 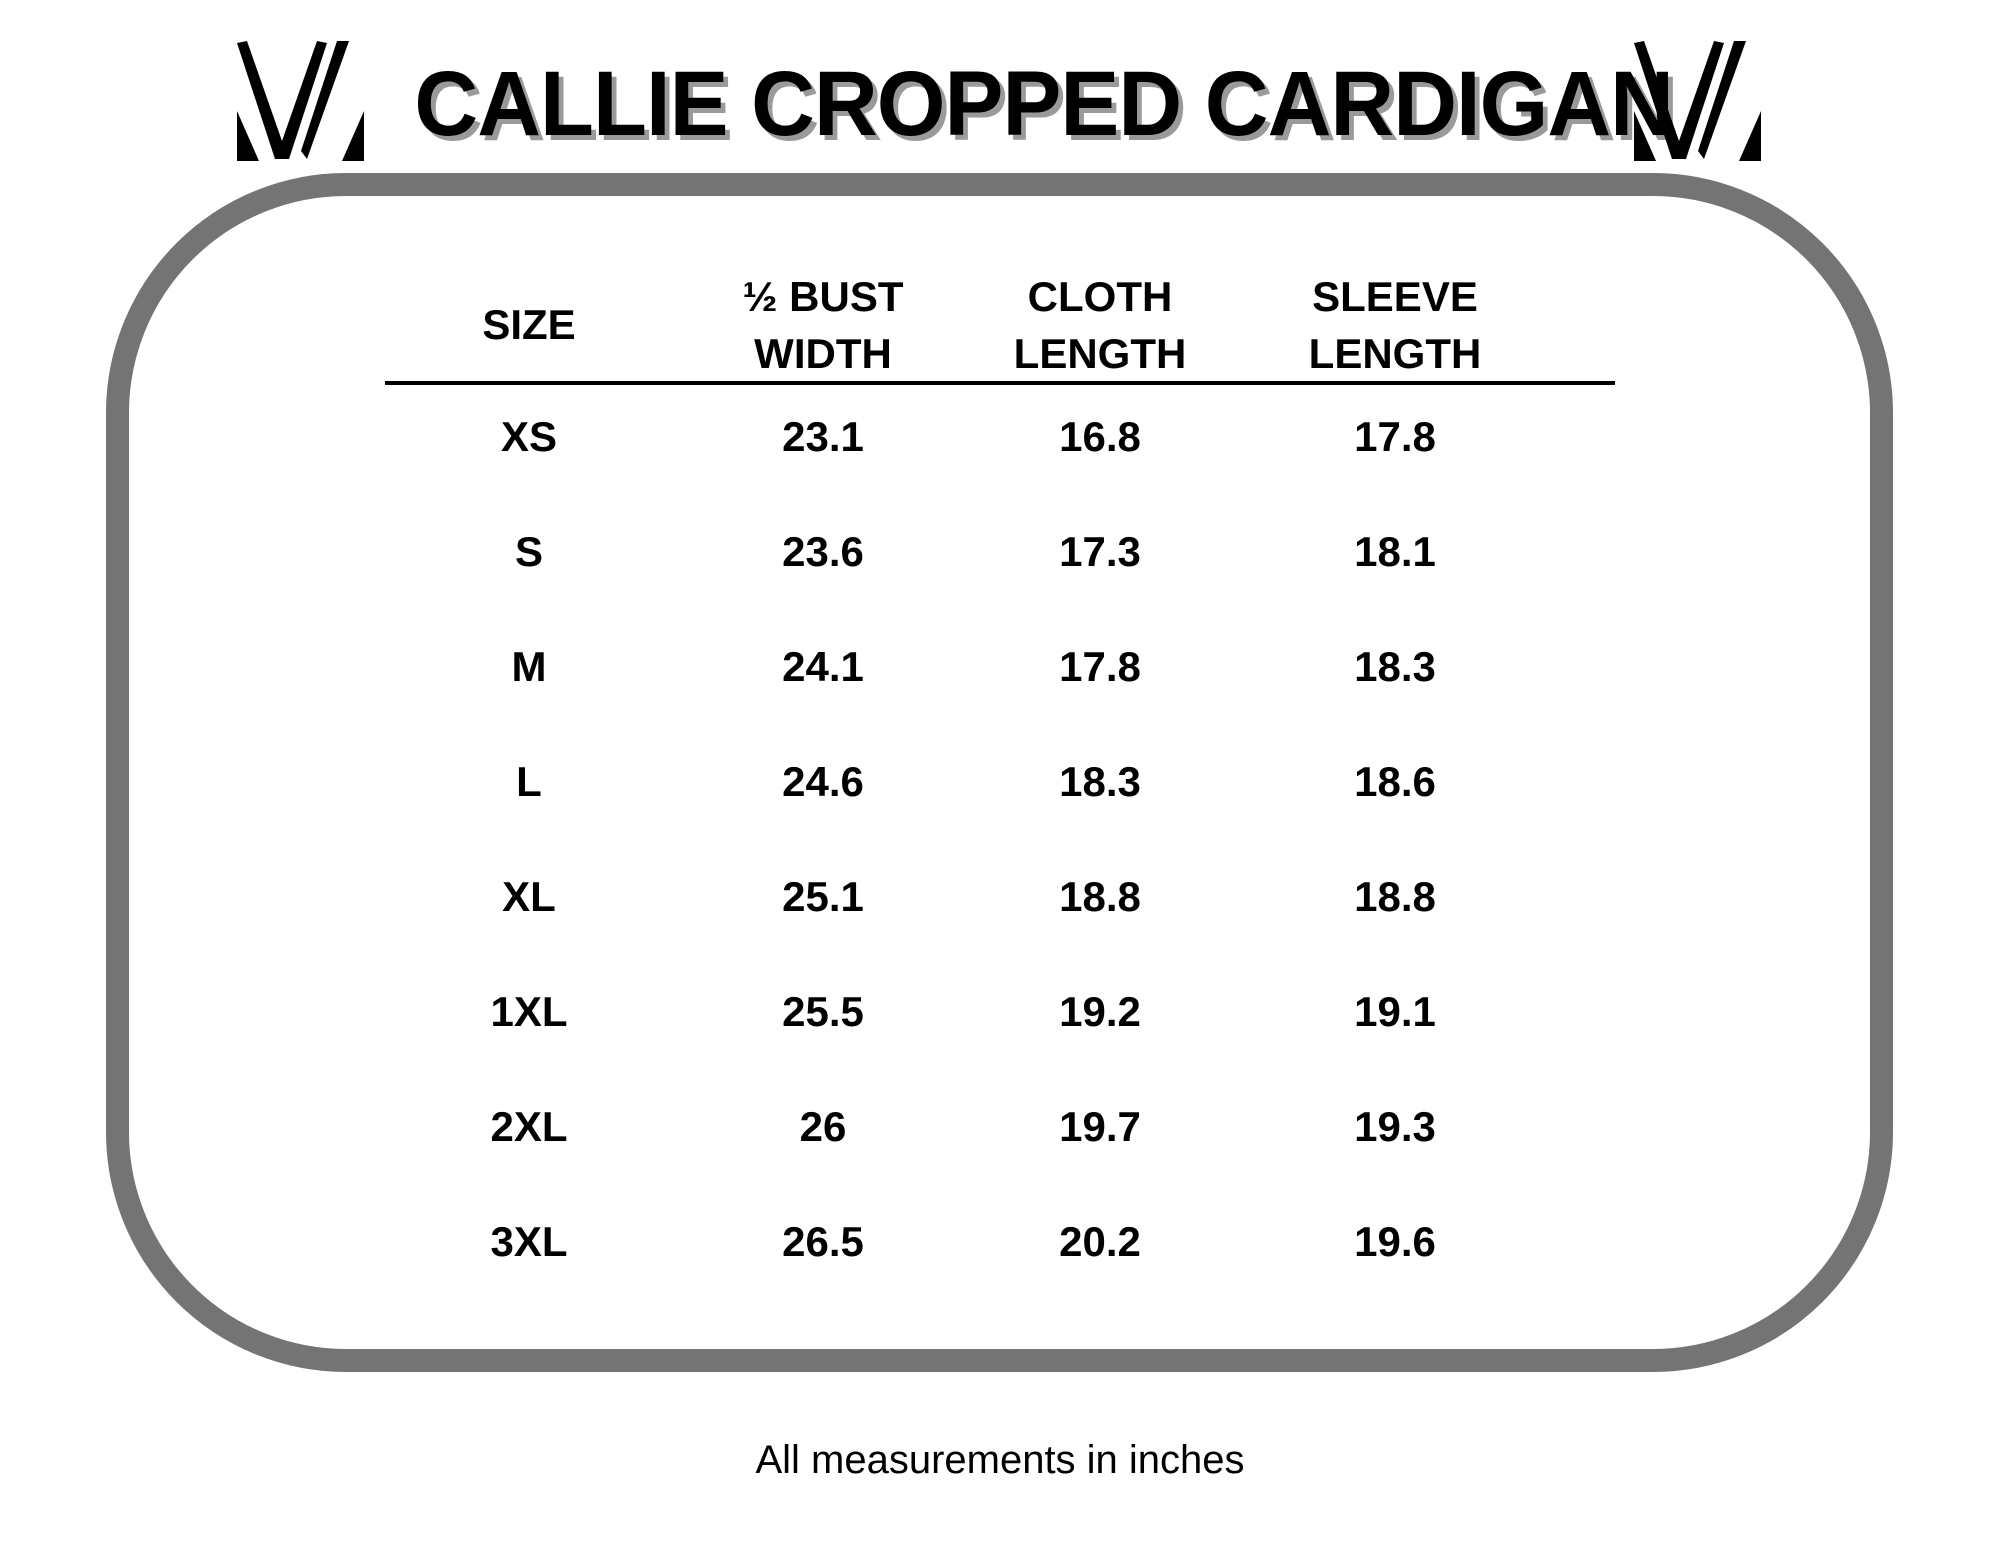 What do you see at coordinates (529, 436) in the screenshot?
I see `cell-size: XS` at bounding box center [529, 436].